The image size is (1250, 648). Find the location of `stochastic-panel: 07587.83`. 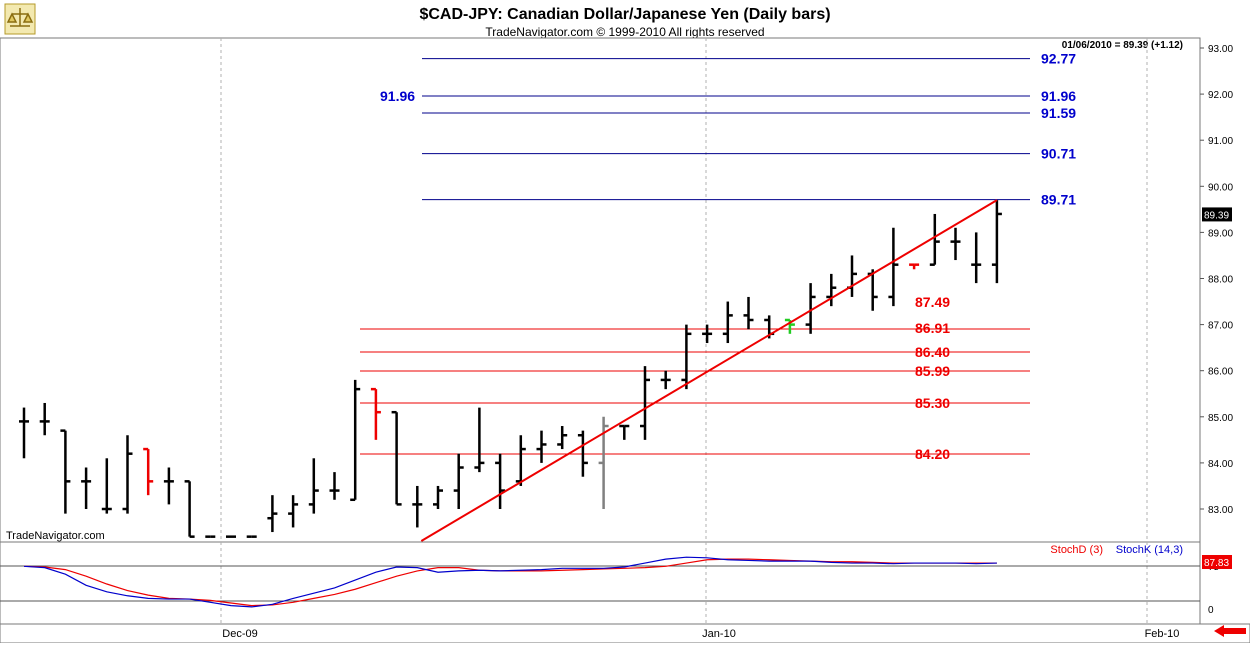

stochastic-panel: 07587.83 is located at coordinates (616, 585).